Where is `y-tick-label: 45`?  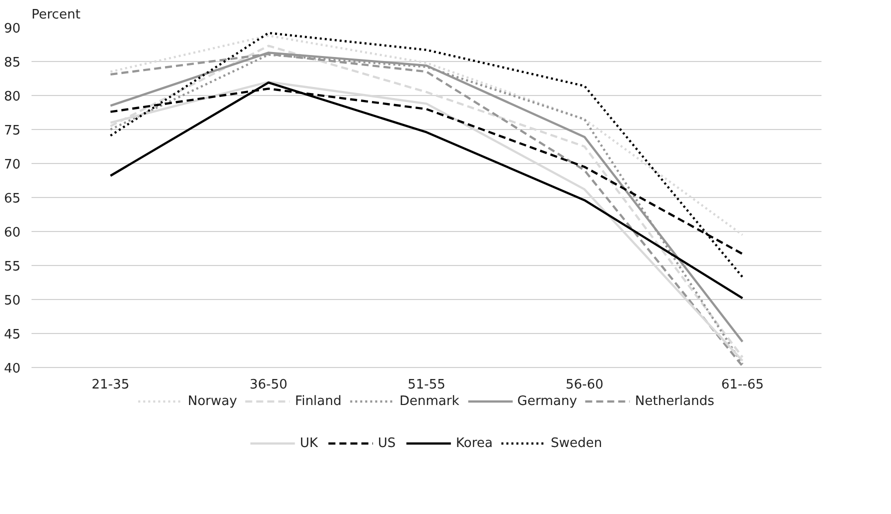
y-tick-label: 45 is located at coordinates (12, 335).